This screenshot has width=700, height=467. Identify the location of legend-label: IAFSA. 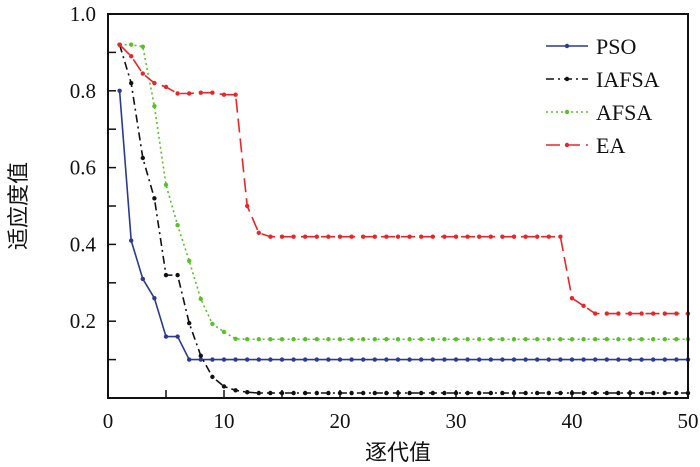
(628, 79).